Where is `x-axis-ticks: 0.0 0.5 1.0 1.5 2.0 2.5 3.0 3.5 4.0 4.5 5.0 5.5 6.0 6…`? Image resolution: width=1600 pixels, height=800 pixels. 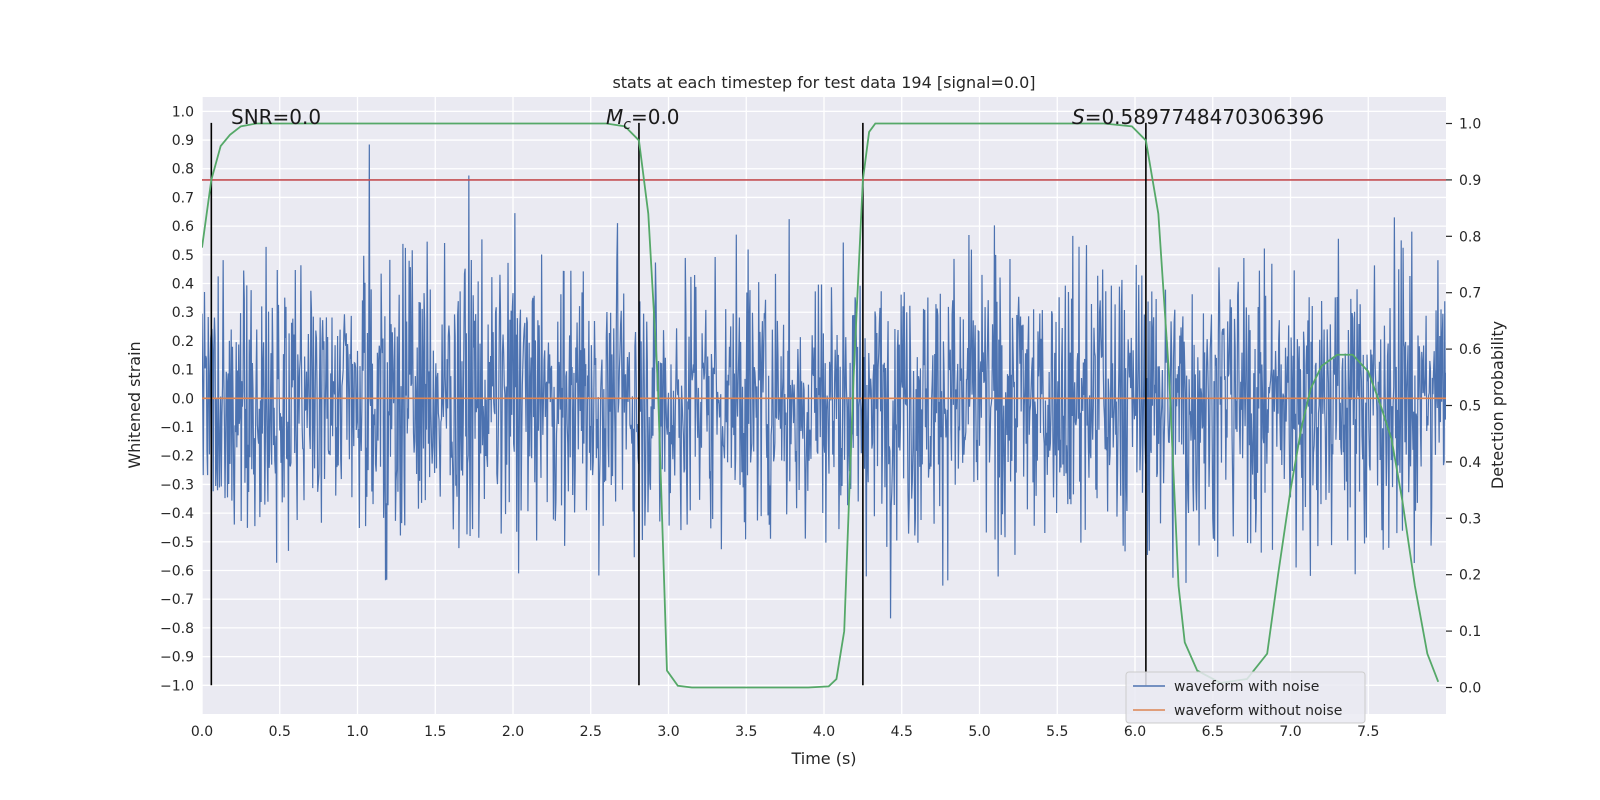
x-axis-ticks: 0.0 0.5 1.0 1.5 2.0 2.5 3.0 3.5 4.0 4.5 5.0 5.5 6.0 6… is located at coordinates (785, 732).